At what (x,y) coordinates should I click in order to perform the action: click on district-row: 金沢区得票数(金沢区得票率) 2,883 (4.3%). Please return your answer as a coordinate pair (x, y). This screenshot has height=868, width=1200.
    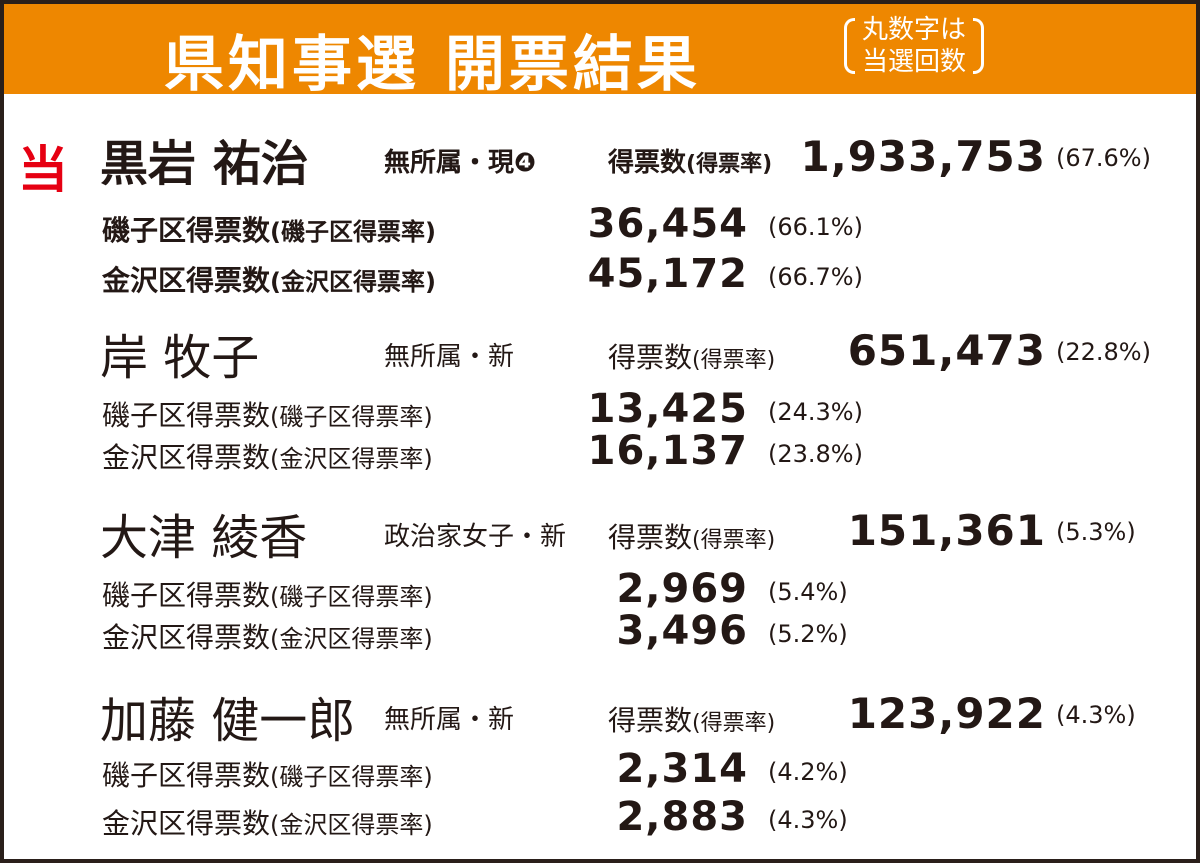
    Looking at the image, I should click on (600, 831).